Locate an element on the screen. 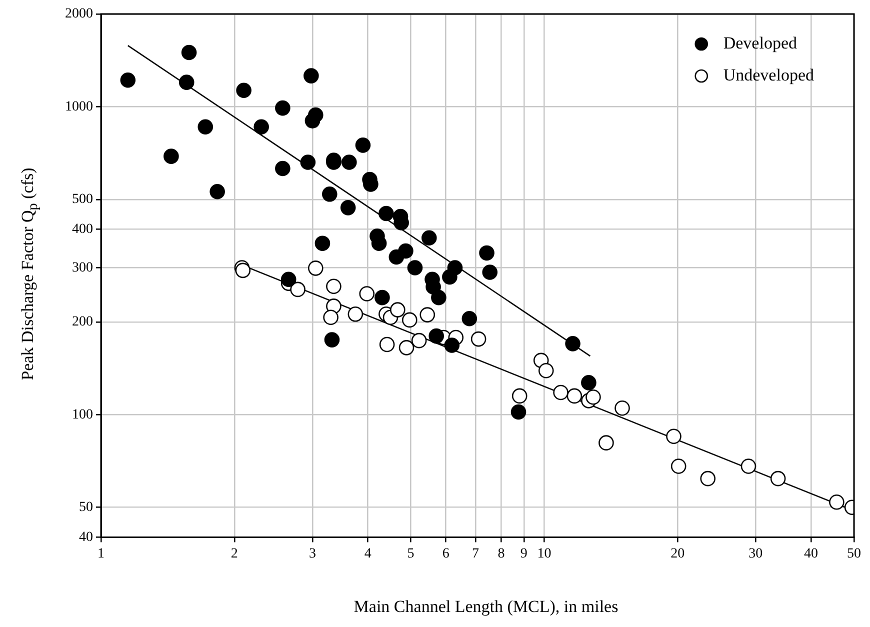 The height and width of the screenshot is (627, 870). y-tick-label: 2000 is located at coordinates (79, 14).